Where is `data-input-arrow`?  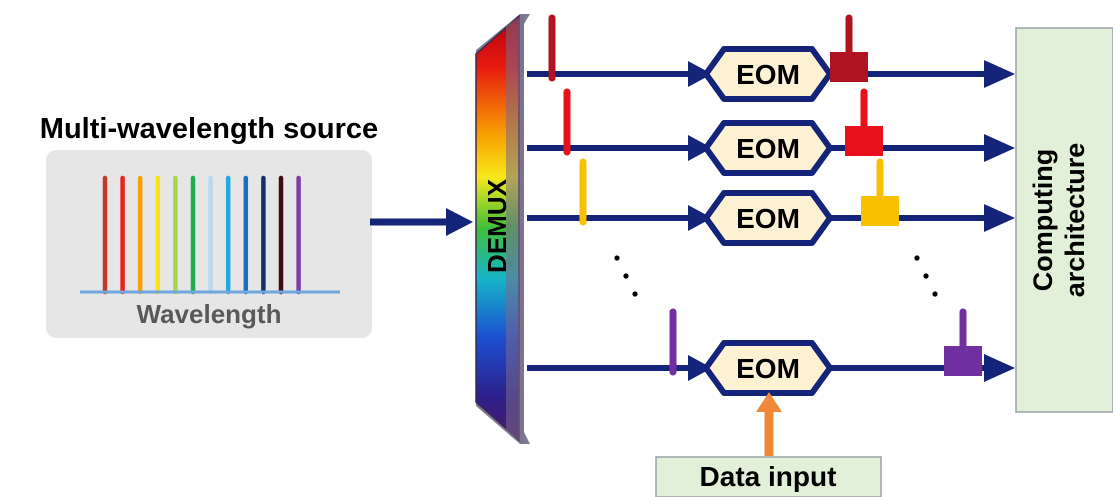 data-input-arrow is located at coordinates (769, 424).